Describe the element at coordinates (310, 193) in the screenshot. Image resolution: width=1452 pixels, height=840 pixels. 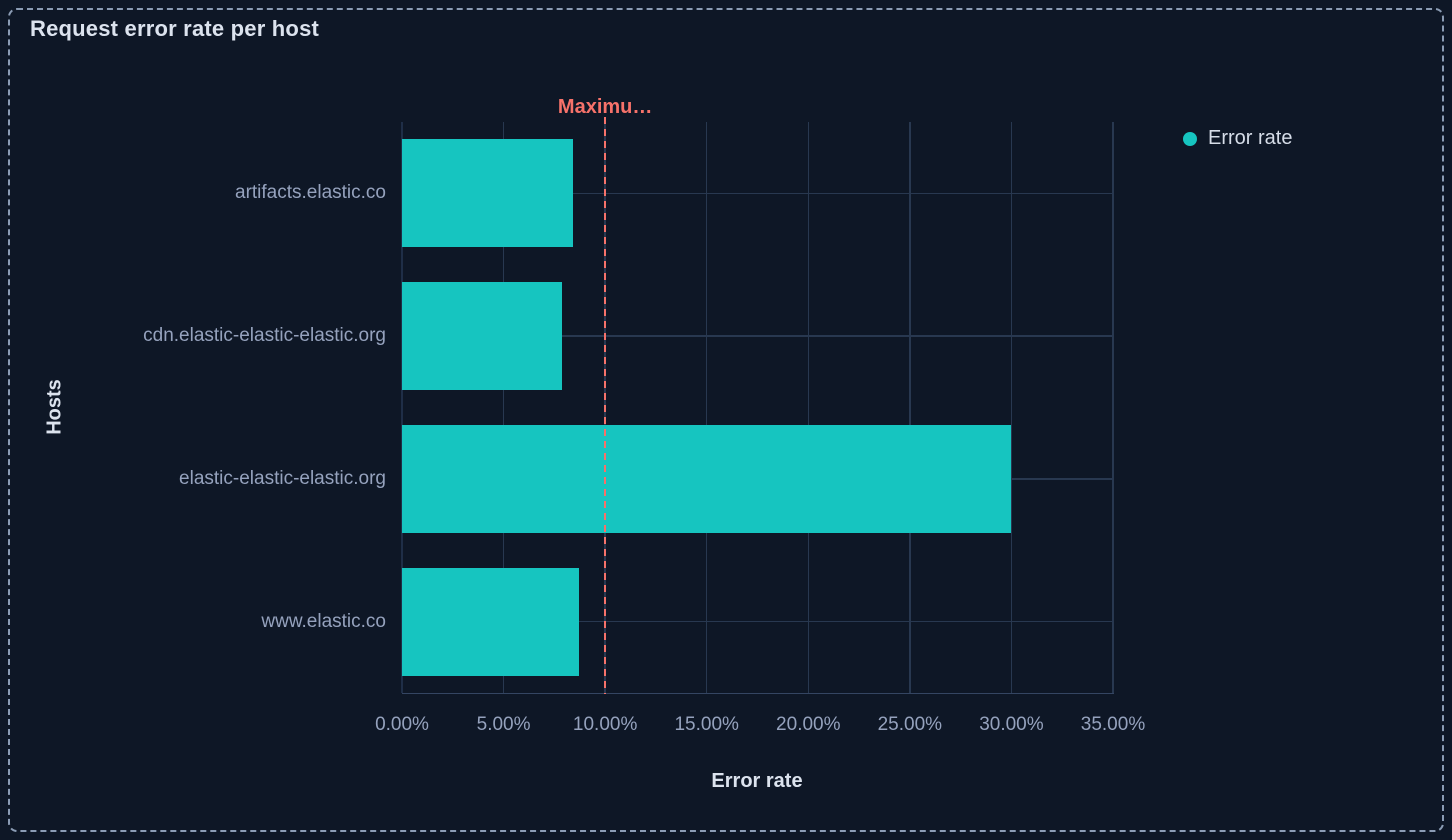
I see `category-label: artifacts.elastic.co` at that location.